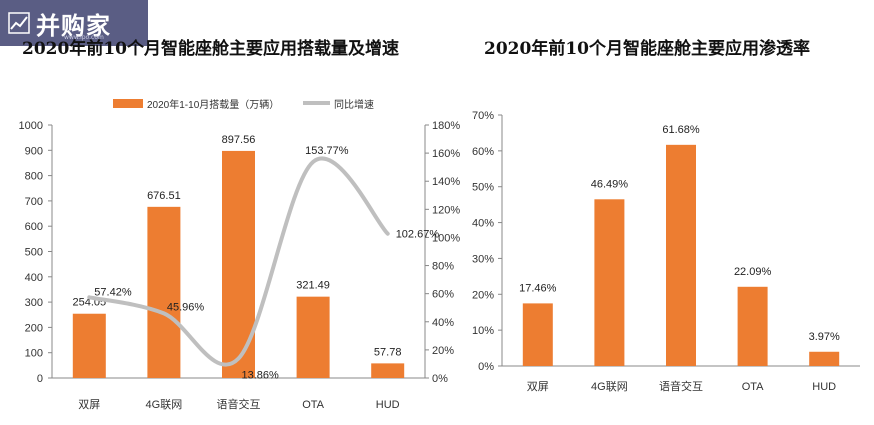  What do you see at coordinates (483, 188) in the screenshot?
I see `y-tick-label: 50%` at bounding box center [483, 188].